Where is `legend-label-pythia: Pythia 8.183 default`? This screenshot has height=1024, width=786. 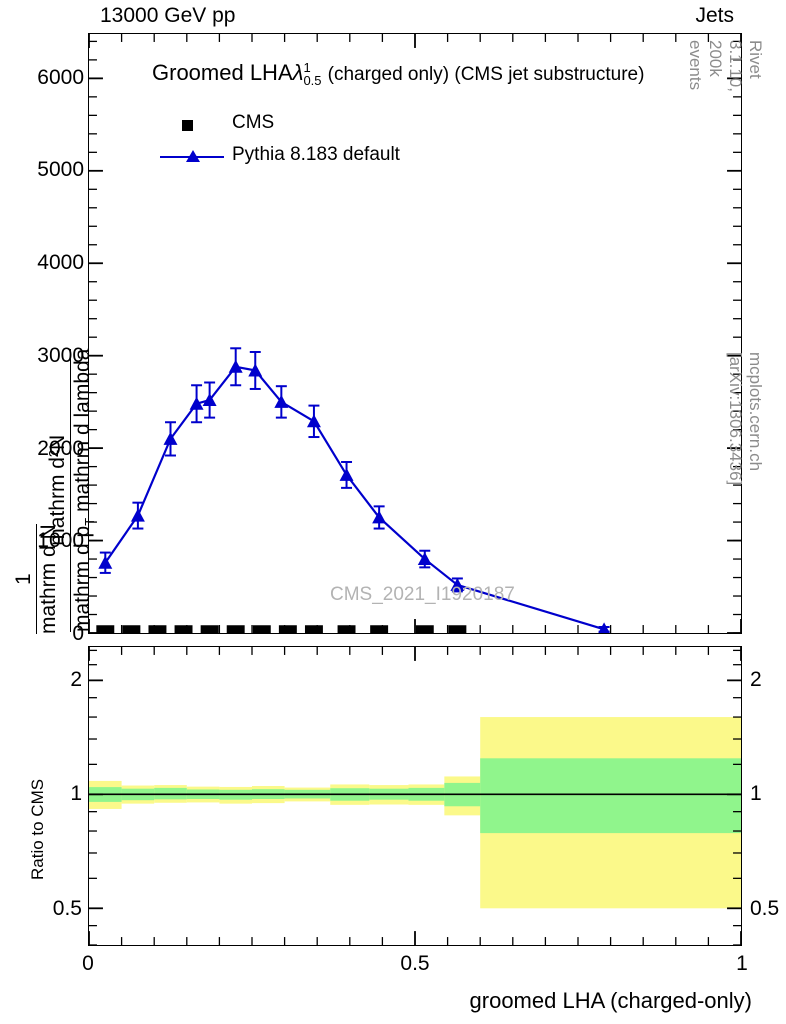
legend-label-pythia: Pythia 8.183 default is located at coordinates (316, 154).